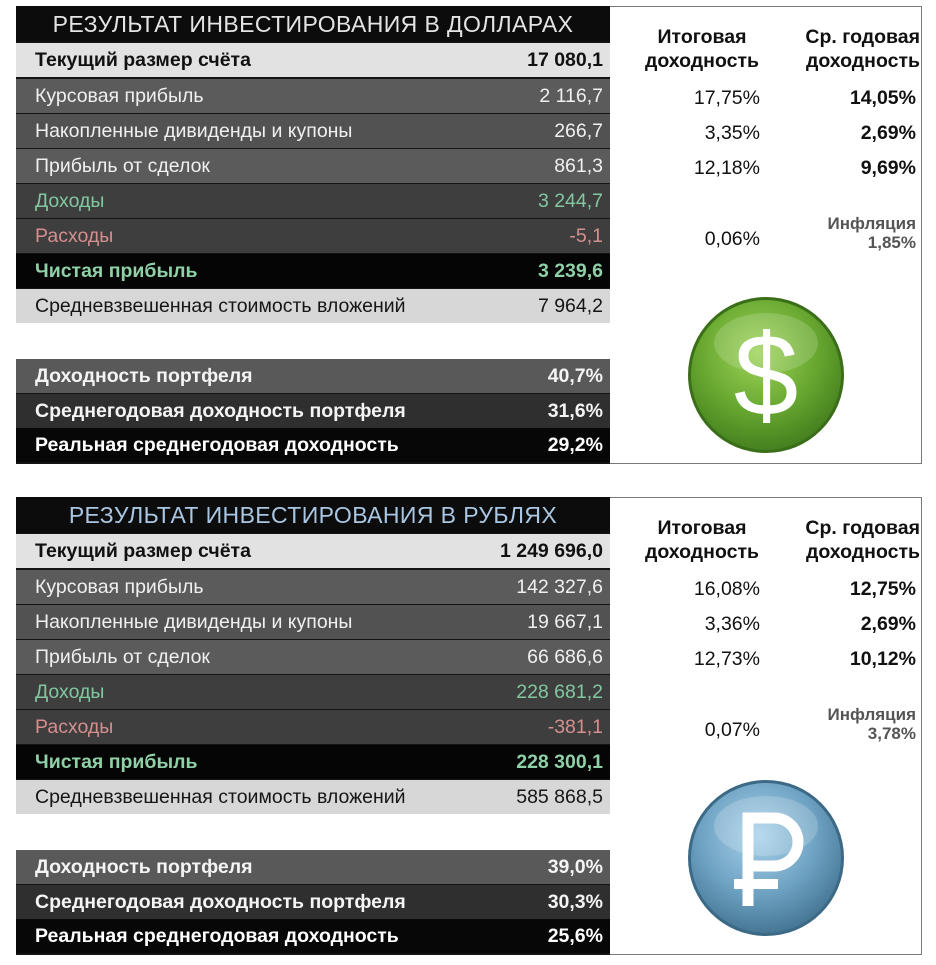 The image size is (936, 965). I want to click on usd-header-total: Итоговая доходность, so click(701, 49).